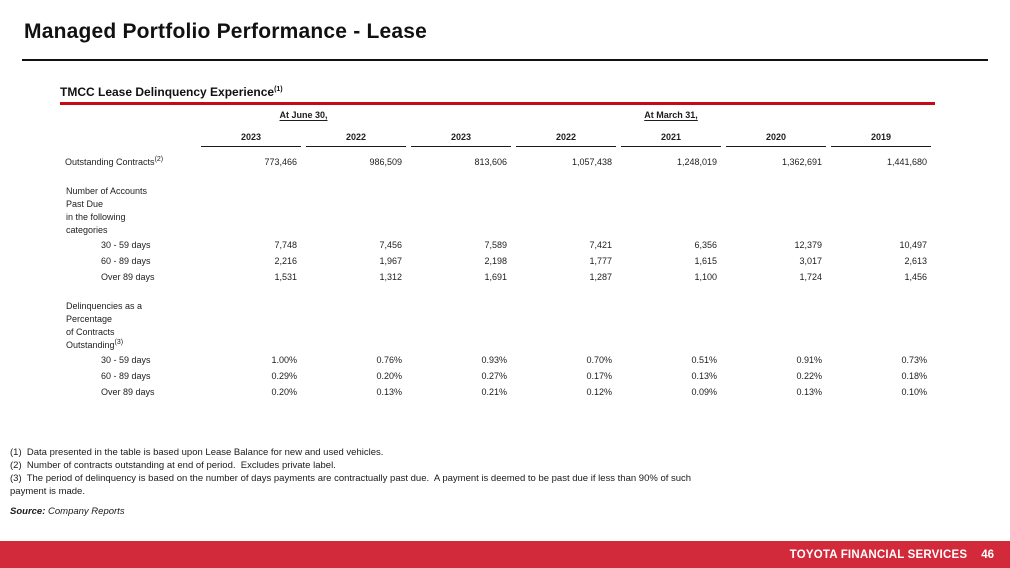  What do you see at coordinates (385, 162) in the screenshot?
I see `cell-value: 986,509` at bounding box center [385, 162].